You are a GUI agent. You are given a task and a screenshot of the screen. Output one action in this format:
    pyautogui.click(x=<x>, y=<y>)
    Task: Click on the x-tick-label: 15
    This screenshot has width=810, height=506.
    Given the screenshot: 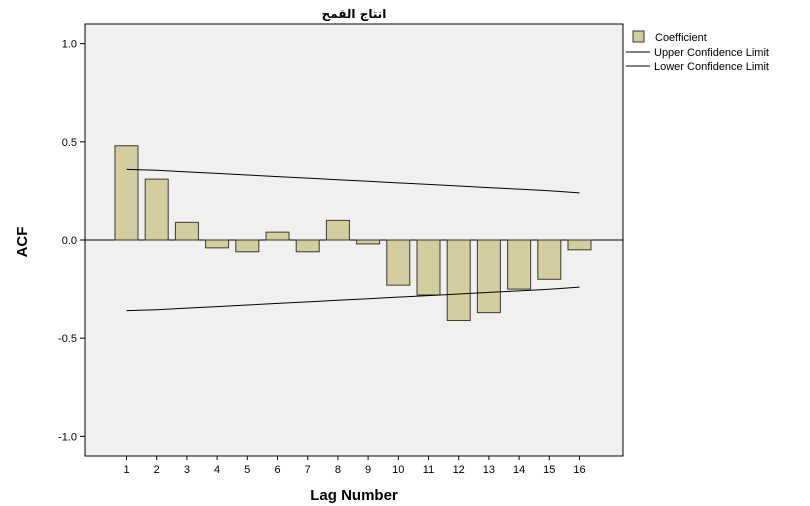 What is the action you would take?
    pyautogui.click(x=549, y=470)
    